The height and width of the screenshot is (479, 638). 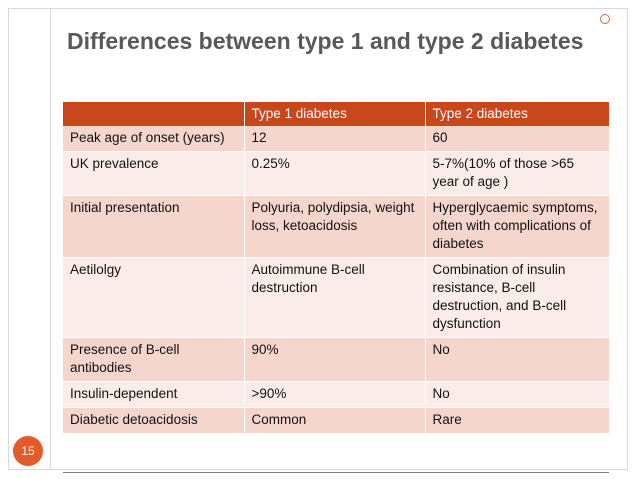 I want to click on table-row: Peak age of onset (years) 12 60, so click(x=336, y=139).